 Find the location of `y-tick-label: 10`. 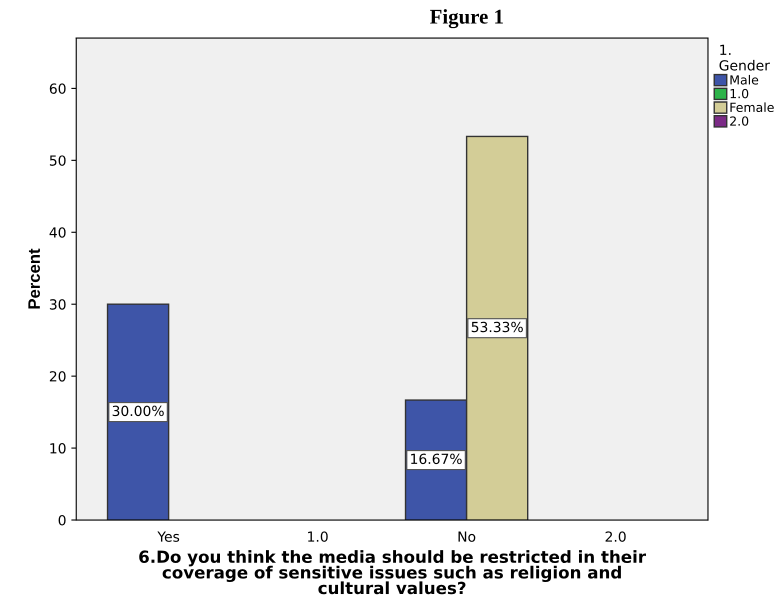

y-tick-label: 10 is located at coordinates (58, 448).